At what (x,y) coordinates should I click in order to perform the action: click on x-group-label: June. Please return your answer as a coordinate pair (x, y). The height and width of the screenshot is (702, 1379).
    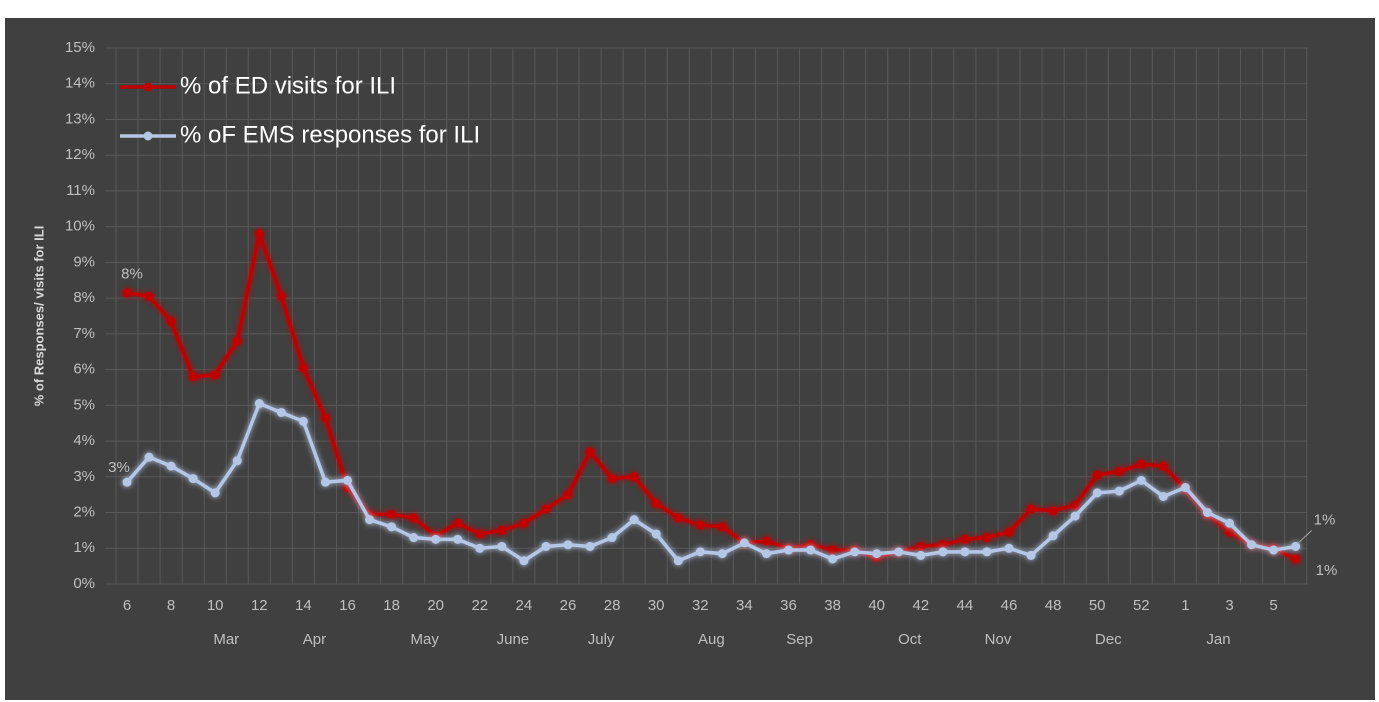
    Looking at the image, I should click on (513, 639).